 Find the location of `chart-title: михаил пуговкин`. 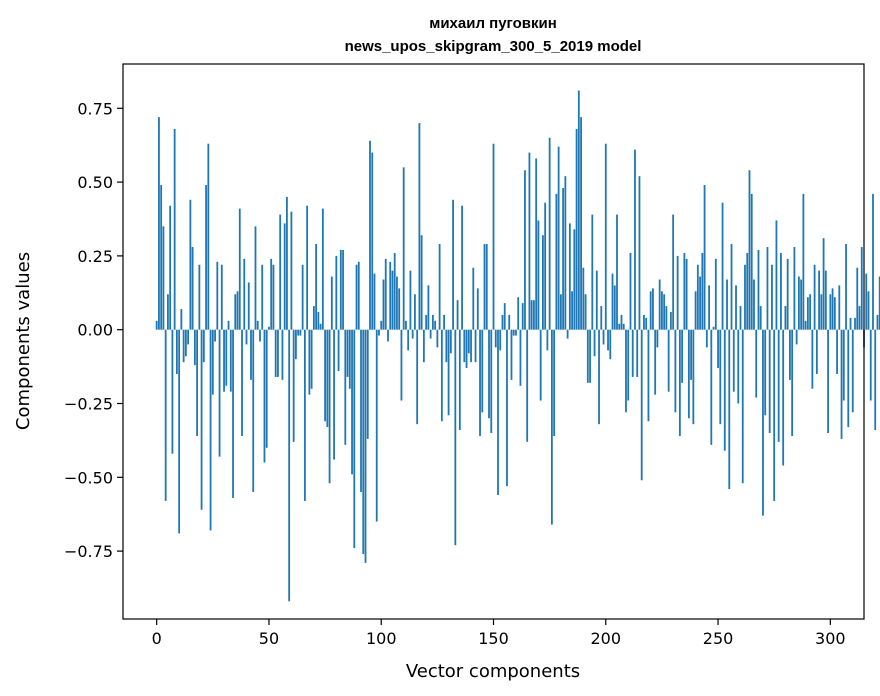

chart-title: михаил пуговкин is located at coordinates (493, 23).